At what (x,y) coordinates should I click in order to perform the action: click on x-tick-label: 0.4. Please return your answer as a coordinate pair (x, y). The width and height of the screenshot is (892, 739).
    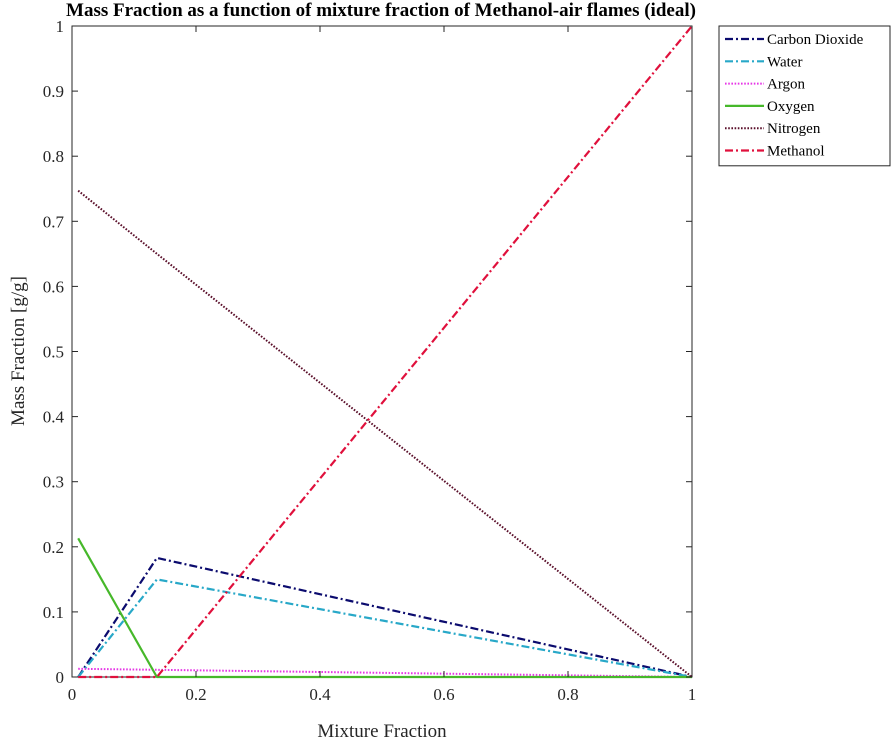
    Looking at the image, I should click on (320, 694).